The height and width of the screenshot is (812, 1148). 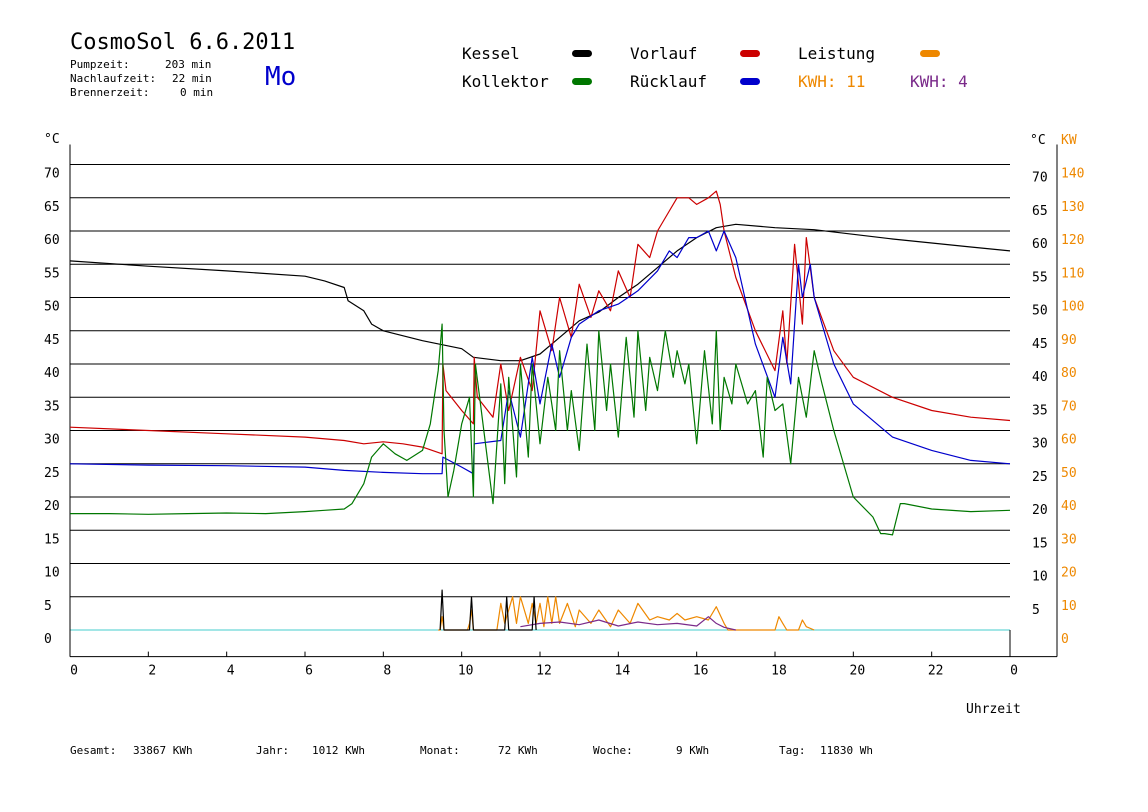 I want to click on total-tag-label: Tag:, so click(x=792, y=750).